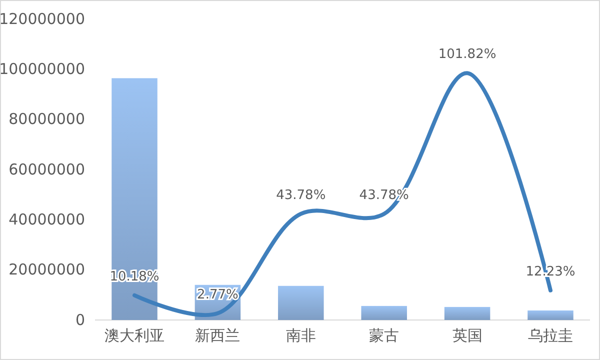  I want to click on y-tick-label: 20000000, so click(46, 269).